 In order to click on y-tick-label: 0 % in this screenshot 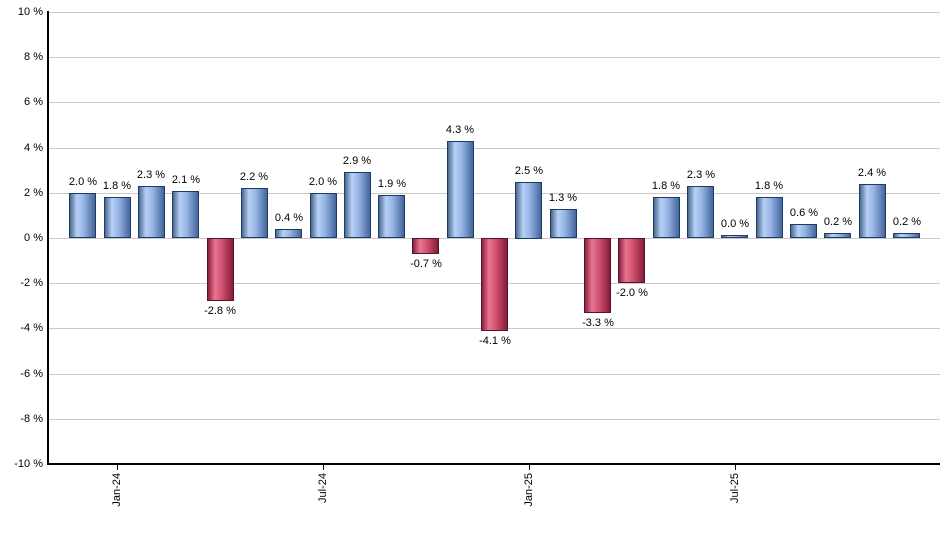, I will do `click(33, 238)`.